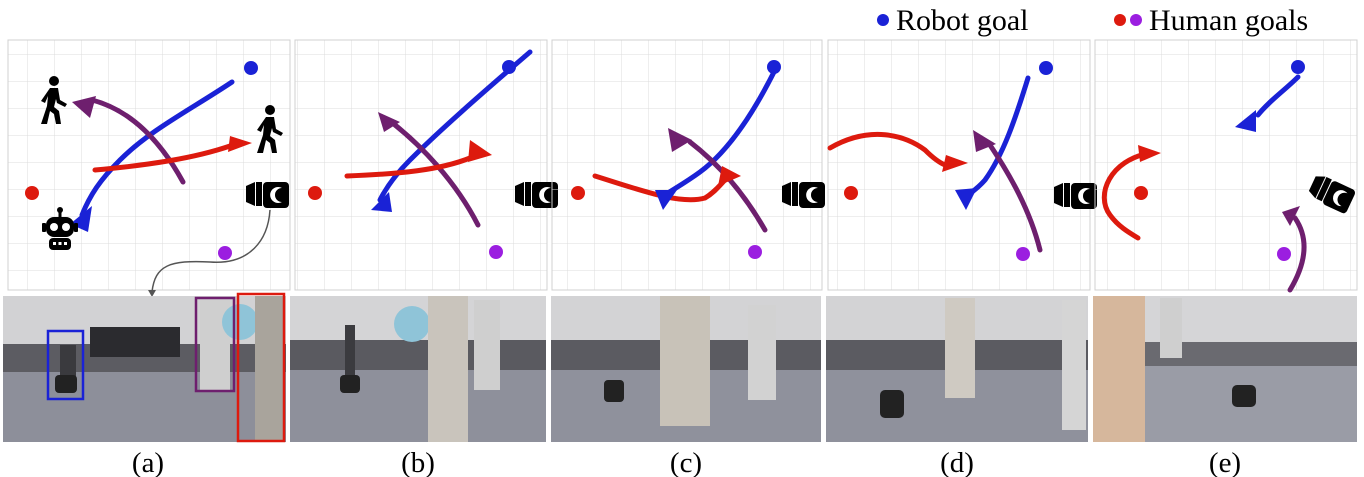  Describe the element at coordinates (418, 462) in the screenshot. I see `caption-b: (b)` at that location.